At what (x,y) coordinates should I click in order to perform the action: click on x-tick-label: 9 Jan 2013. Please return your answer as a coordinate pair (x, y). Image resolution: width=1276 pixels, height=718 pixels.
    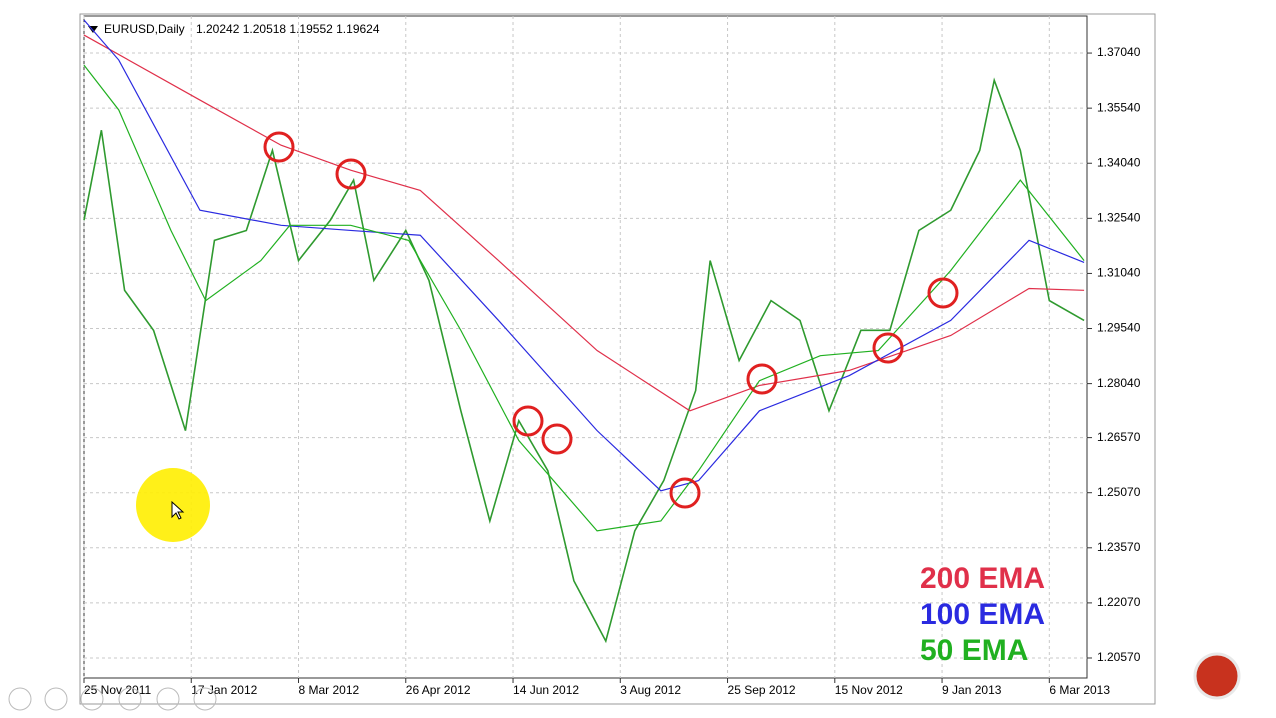
    Looking at the image, I should click on (972, 690).